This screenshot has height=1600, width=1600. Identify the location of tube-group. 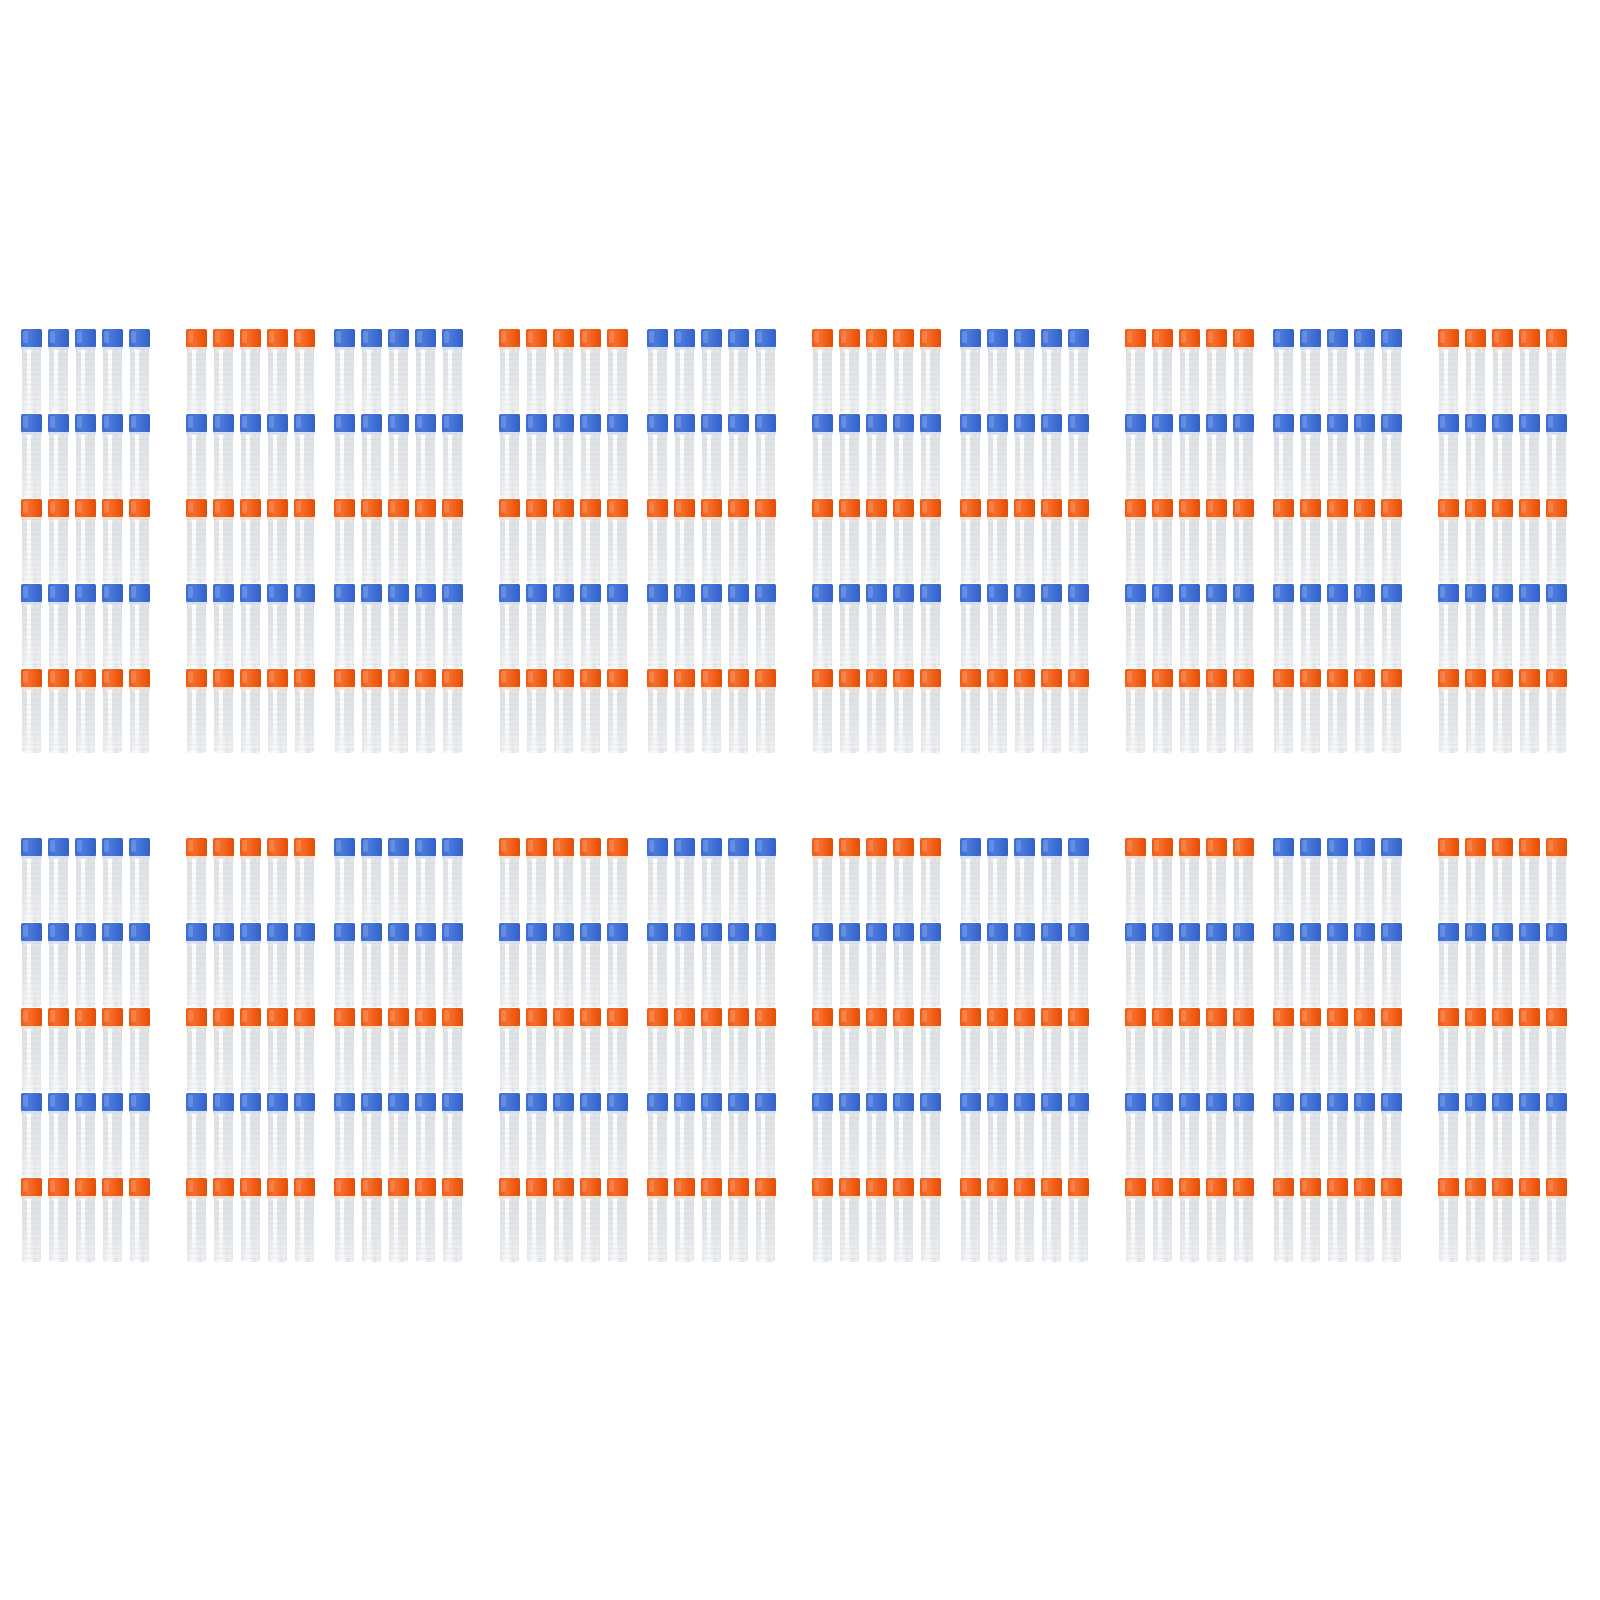
(879, 1050).